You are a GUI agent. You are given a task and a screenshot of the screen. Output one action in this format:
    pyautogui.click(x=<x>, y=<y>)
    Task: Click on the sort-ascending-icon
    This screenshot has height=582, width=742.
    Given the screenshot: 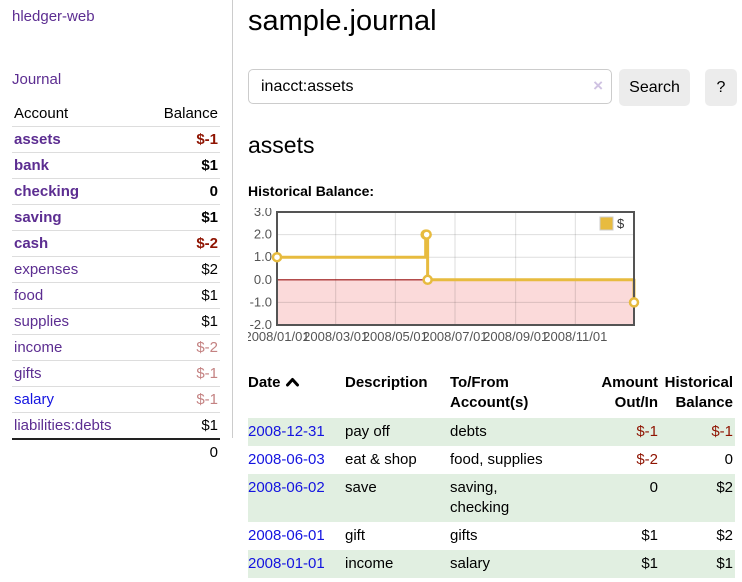 What is the action you would take?
    pyautogui.click(x=292, y=383)
    